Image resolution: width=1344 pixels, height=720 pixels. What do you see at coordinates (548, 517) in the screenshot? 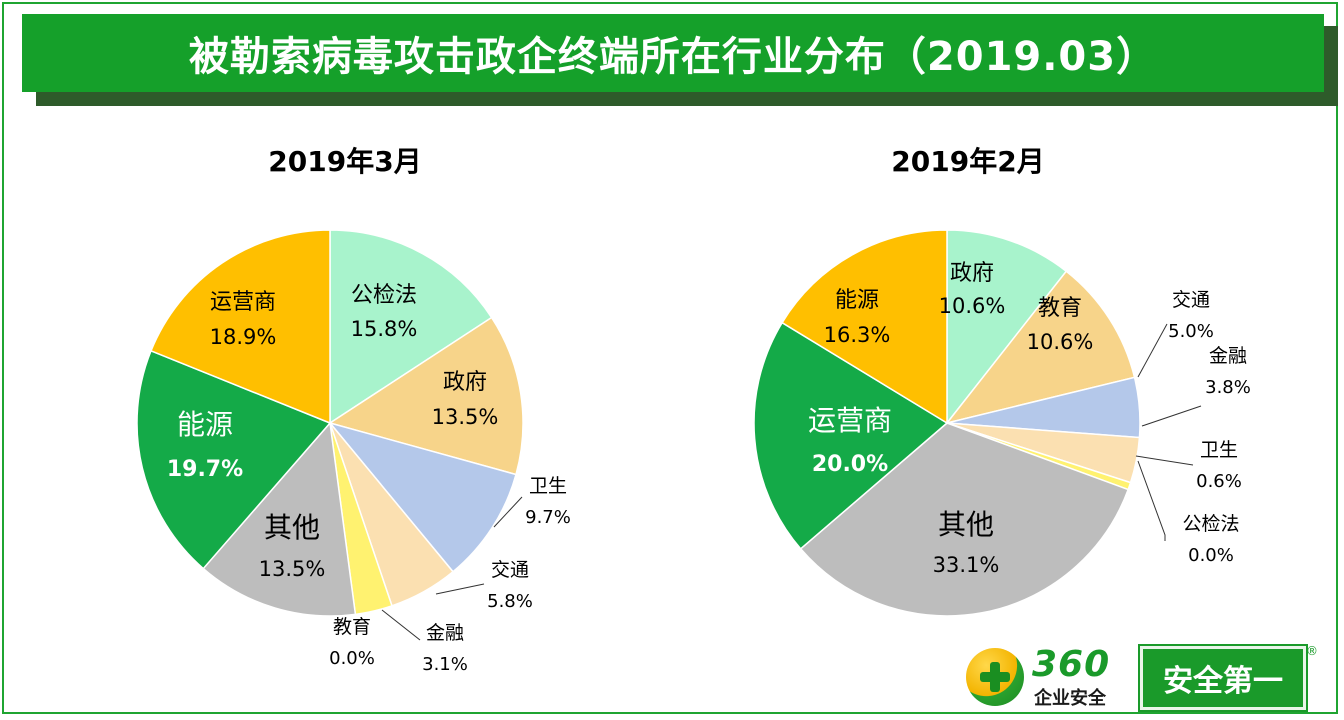
I see `slice-value-label: 9.7%` at bounding box center [548, 517].